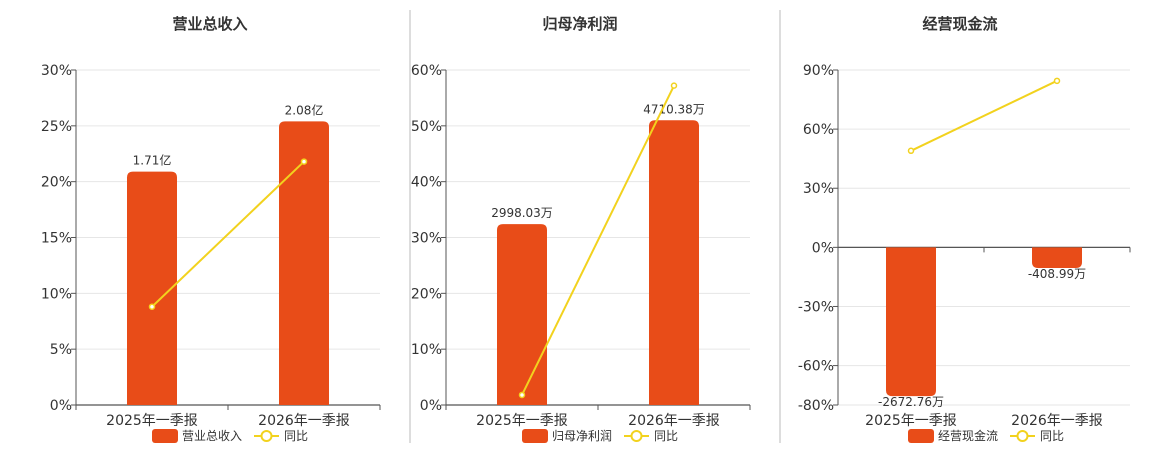 Image resolution: width=1160 pixels, height=450 pixels. What do you see at coordinates (579, 24) in the screenshot?
I see `chart-title: 归母净利润` at bounding box center [579, 24].